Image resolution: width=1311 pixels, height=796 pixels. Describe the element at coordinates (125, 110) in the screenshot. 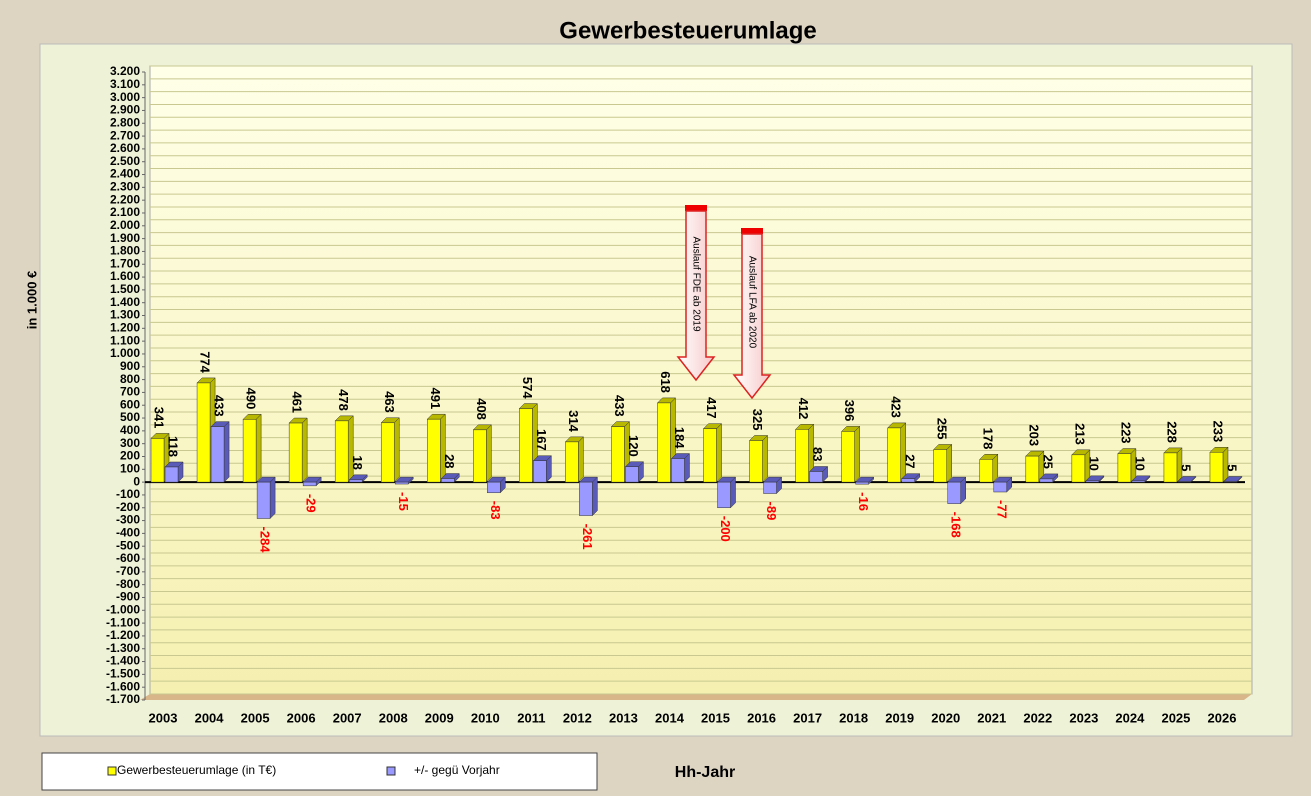

I see `y-tick-label: 2.900` at that location.